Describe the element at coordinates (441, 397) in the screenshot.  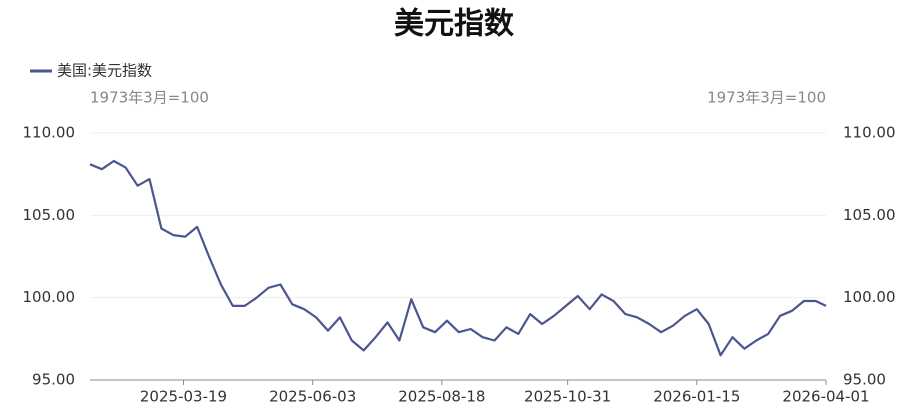
I see `x-tick-label: 2025-08-18` at that location.